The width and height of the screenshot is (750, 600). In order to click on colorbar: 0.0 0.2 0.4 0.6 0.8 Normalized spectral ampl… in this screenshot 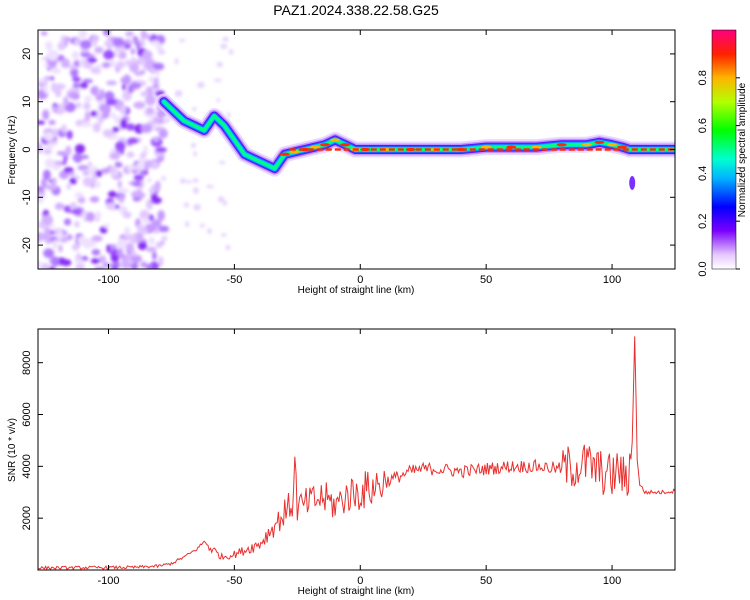, I will do `click(722, 153)`.